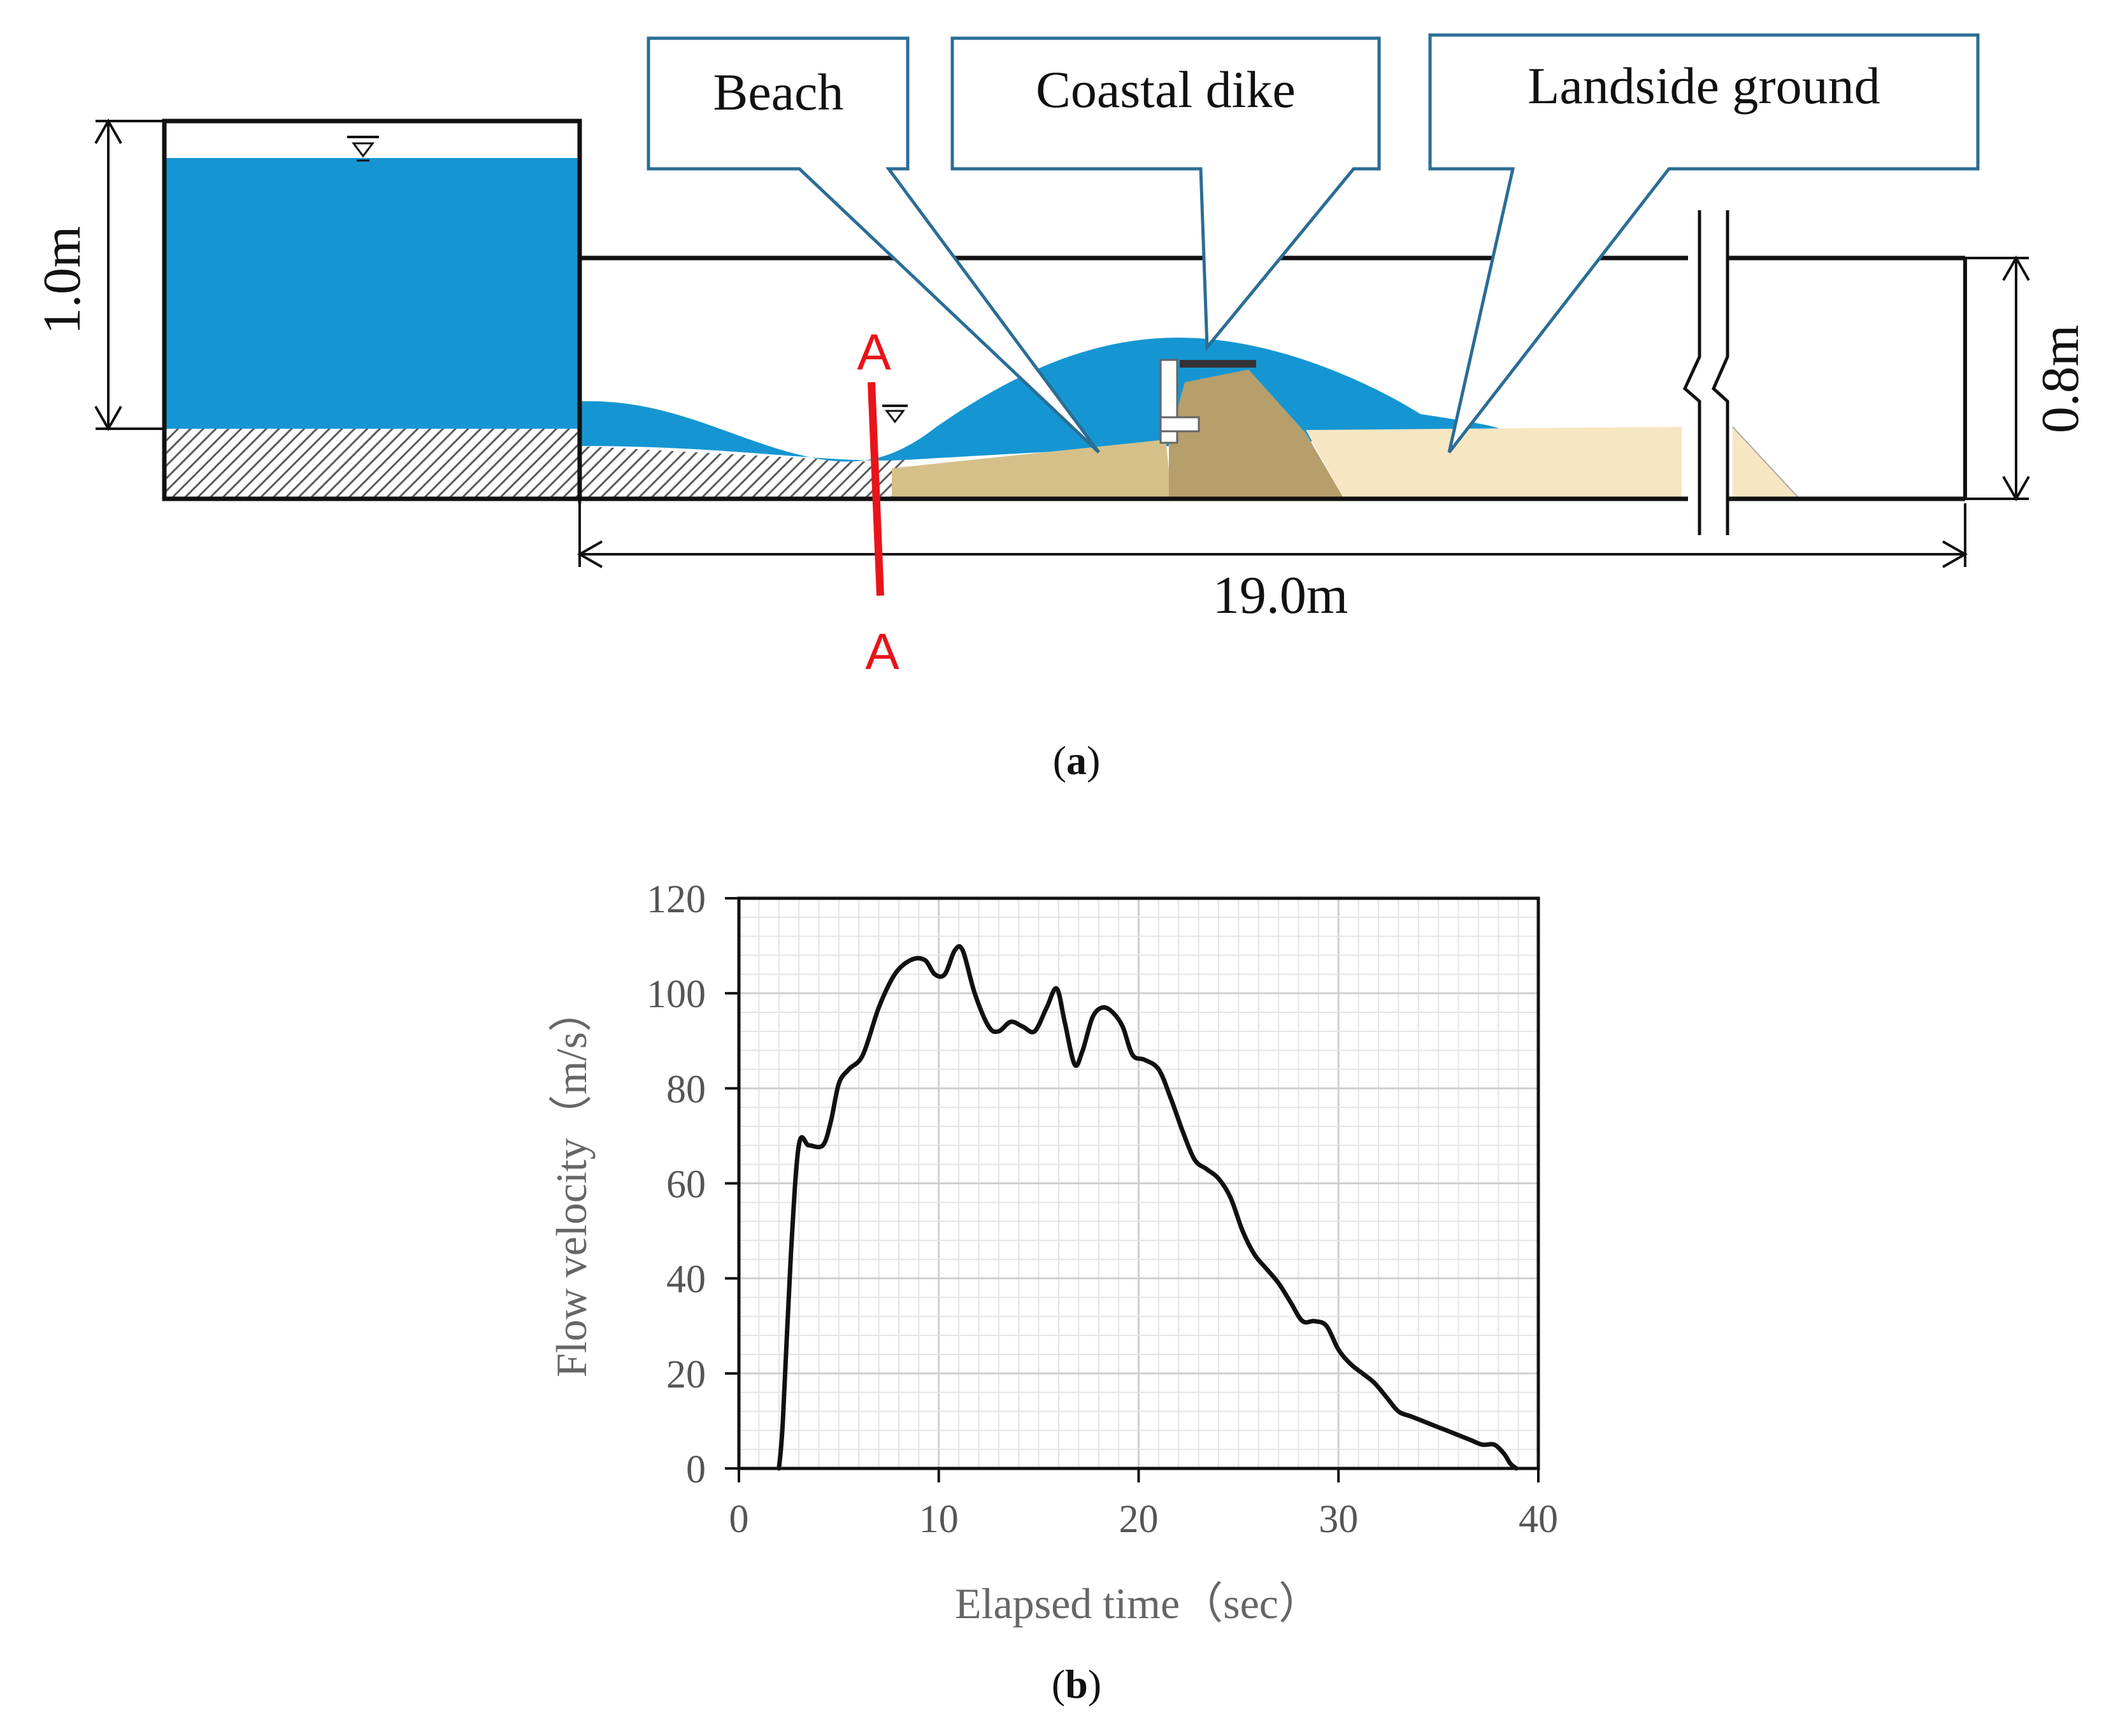  Describe the element at coordinates (686, 1185) in the screenshot. I see `y-tick-label: 60` at that location.